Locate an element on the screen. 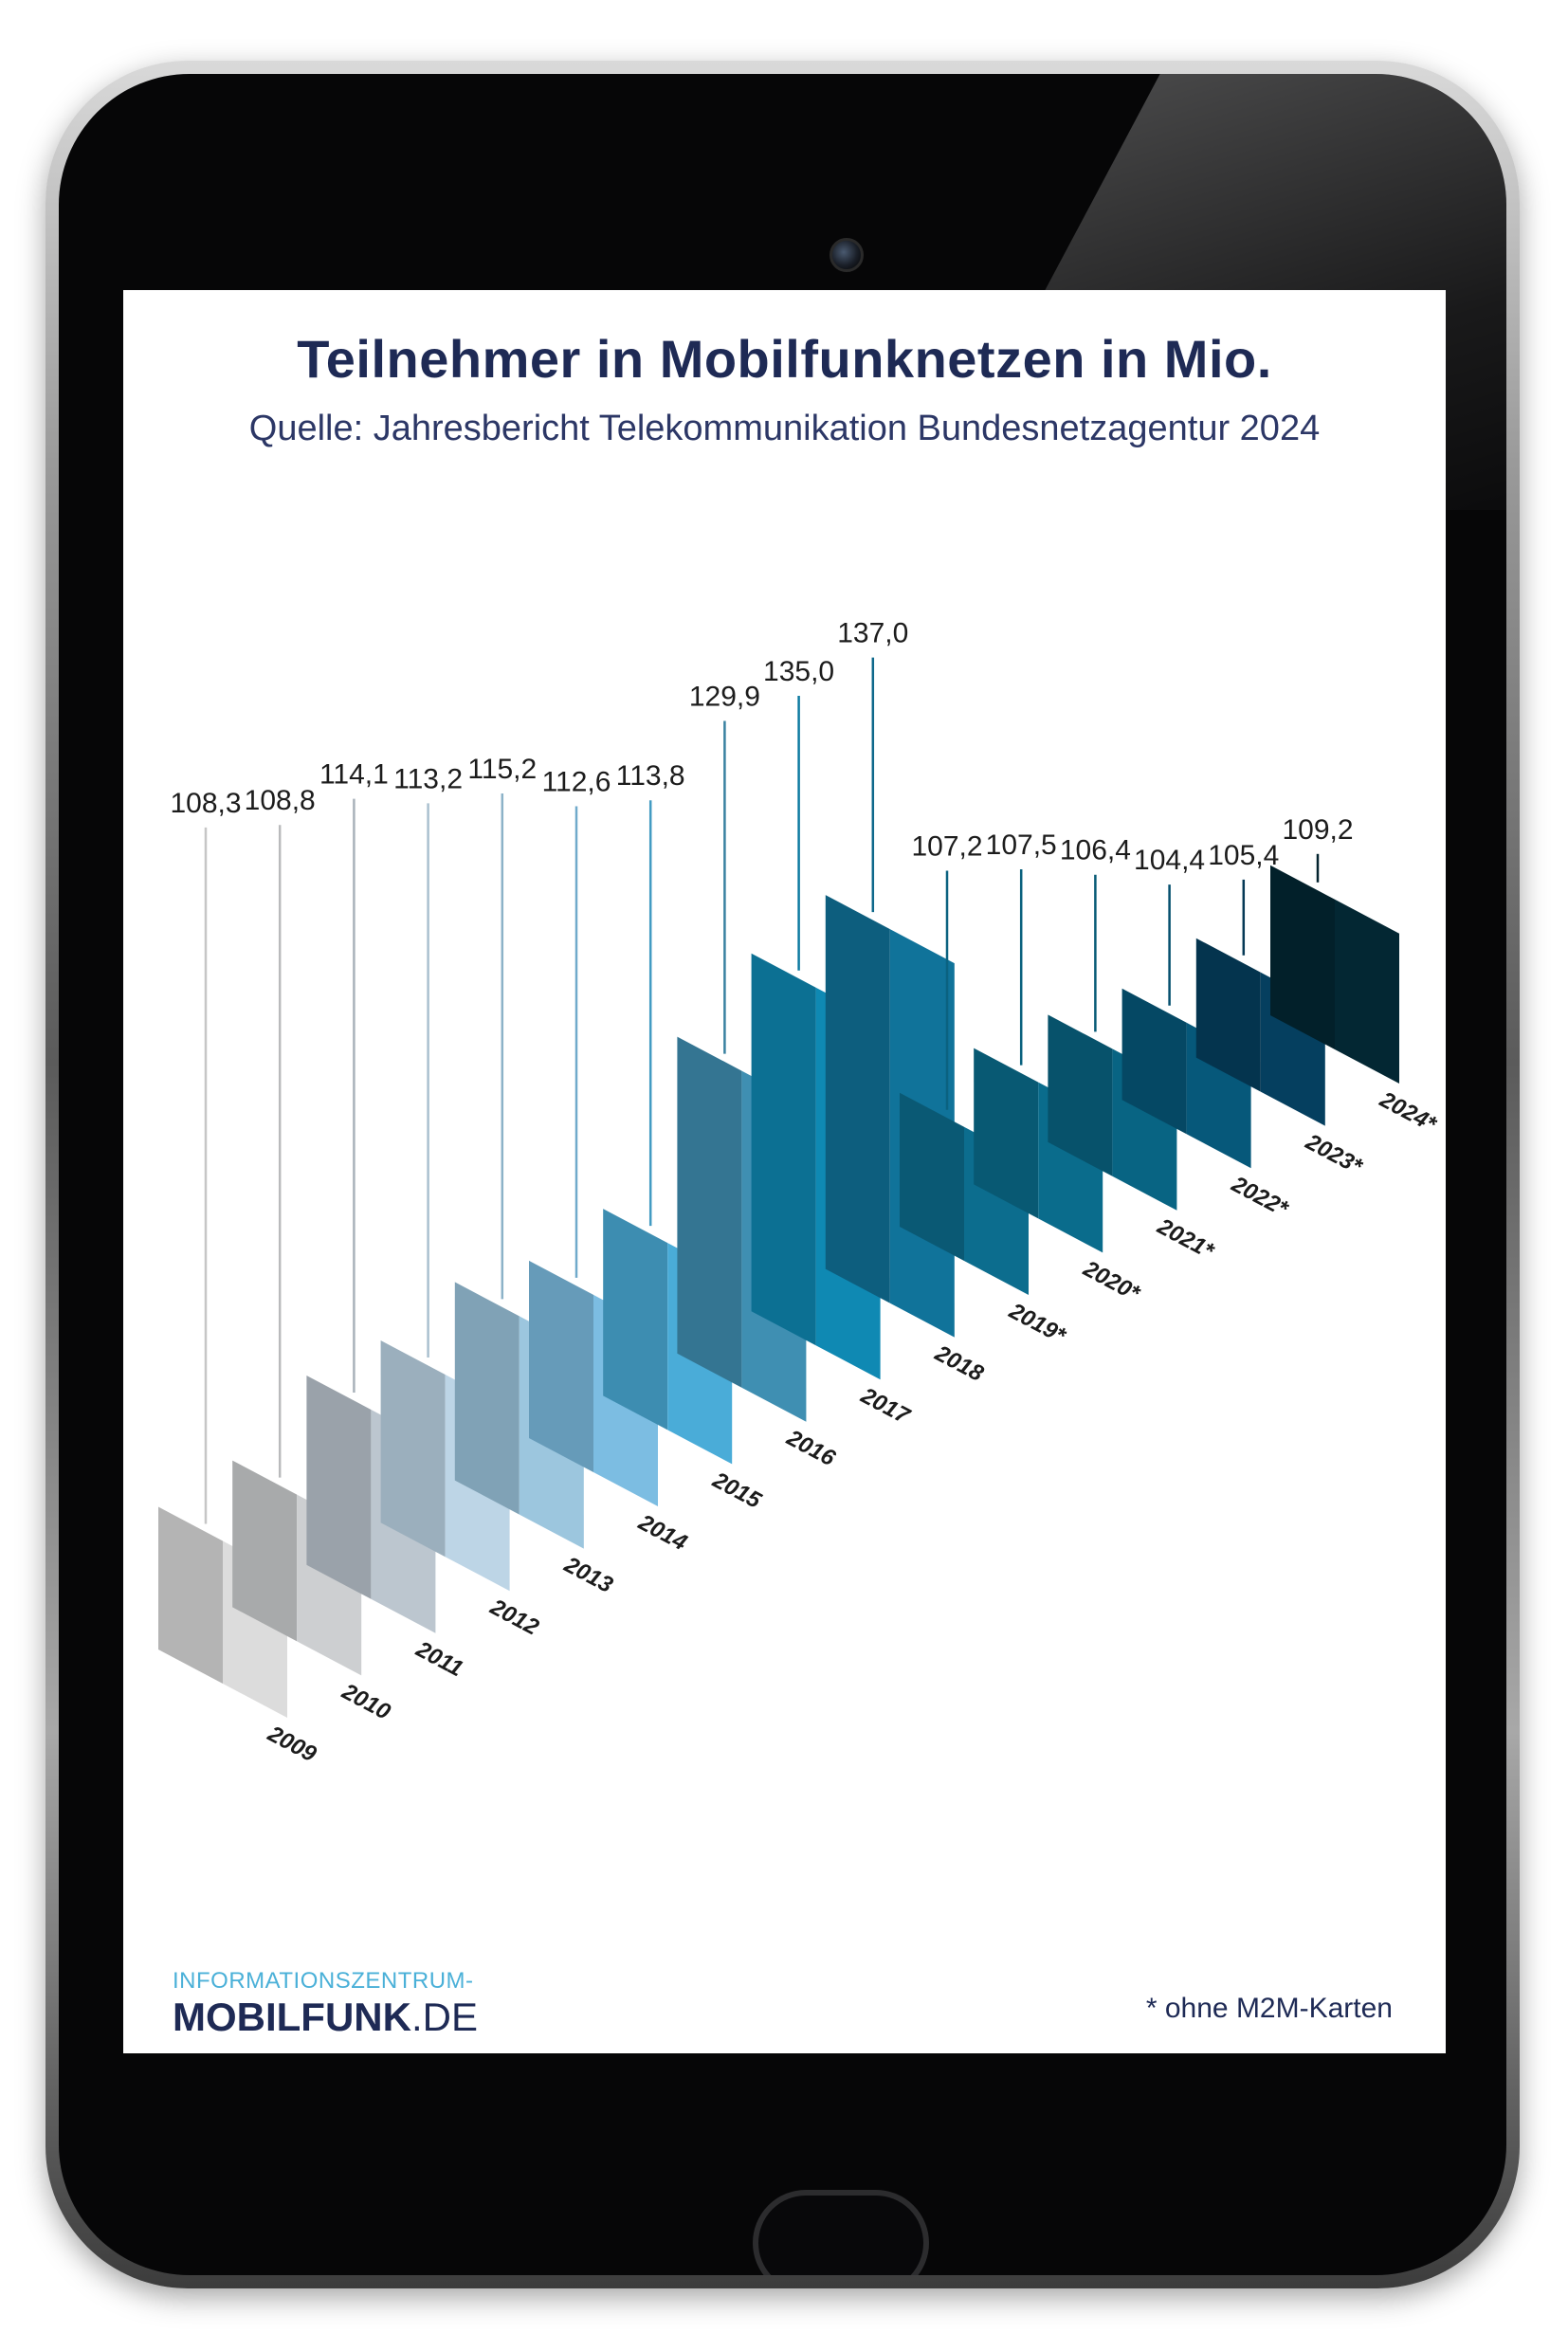 Image resolution: width=1568 pixels, height=2351 pixels. logo: INFORMATIONSZENTRUM- MOBILFUNK.DE is located at coordinates (325, 2003).